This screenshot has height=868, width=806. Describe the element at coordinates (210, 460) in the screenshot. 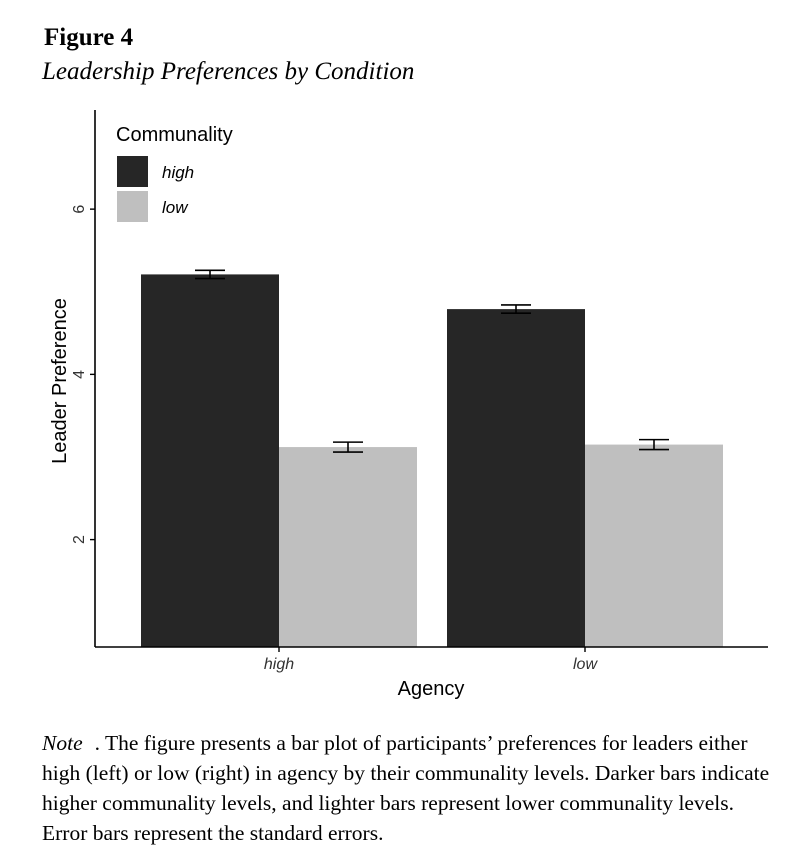

I see `bar-high-agency-high-communality` at that location.